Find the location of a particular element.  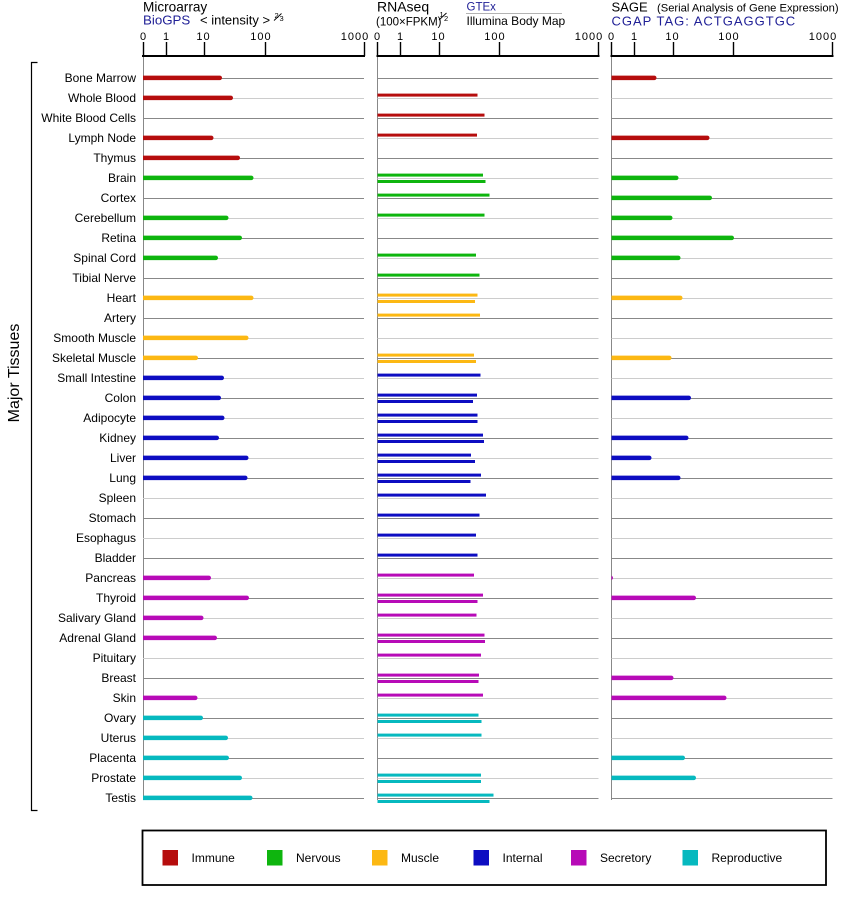

svg-text: Pituitary is located at coordinates (114, 658).